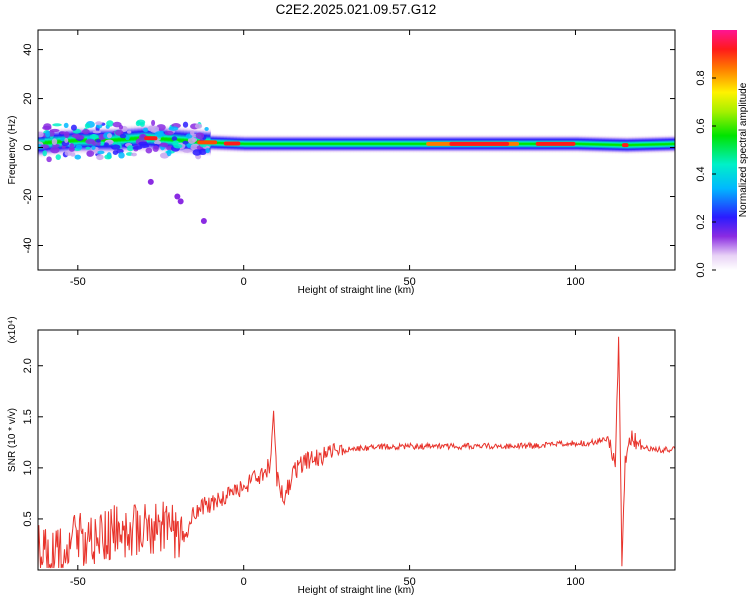 This screenshot has width=750, height=600. Describe the element at coordinates (724, 150) in the screenshot. I see `colorbar-gradient` at that location.